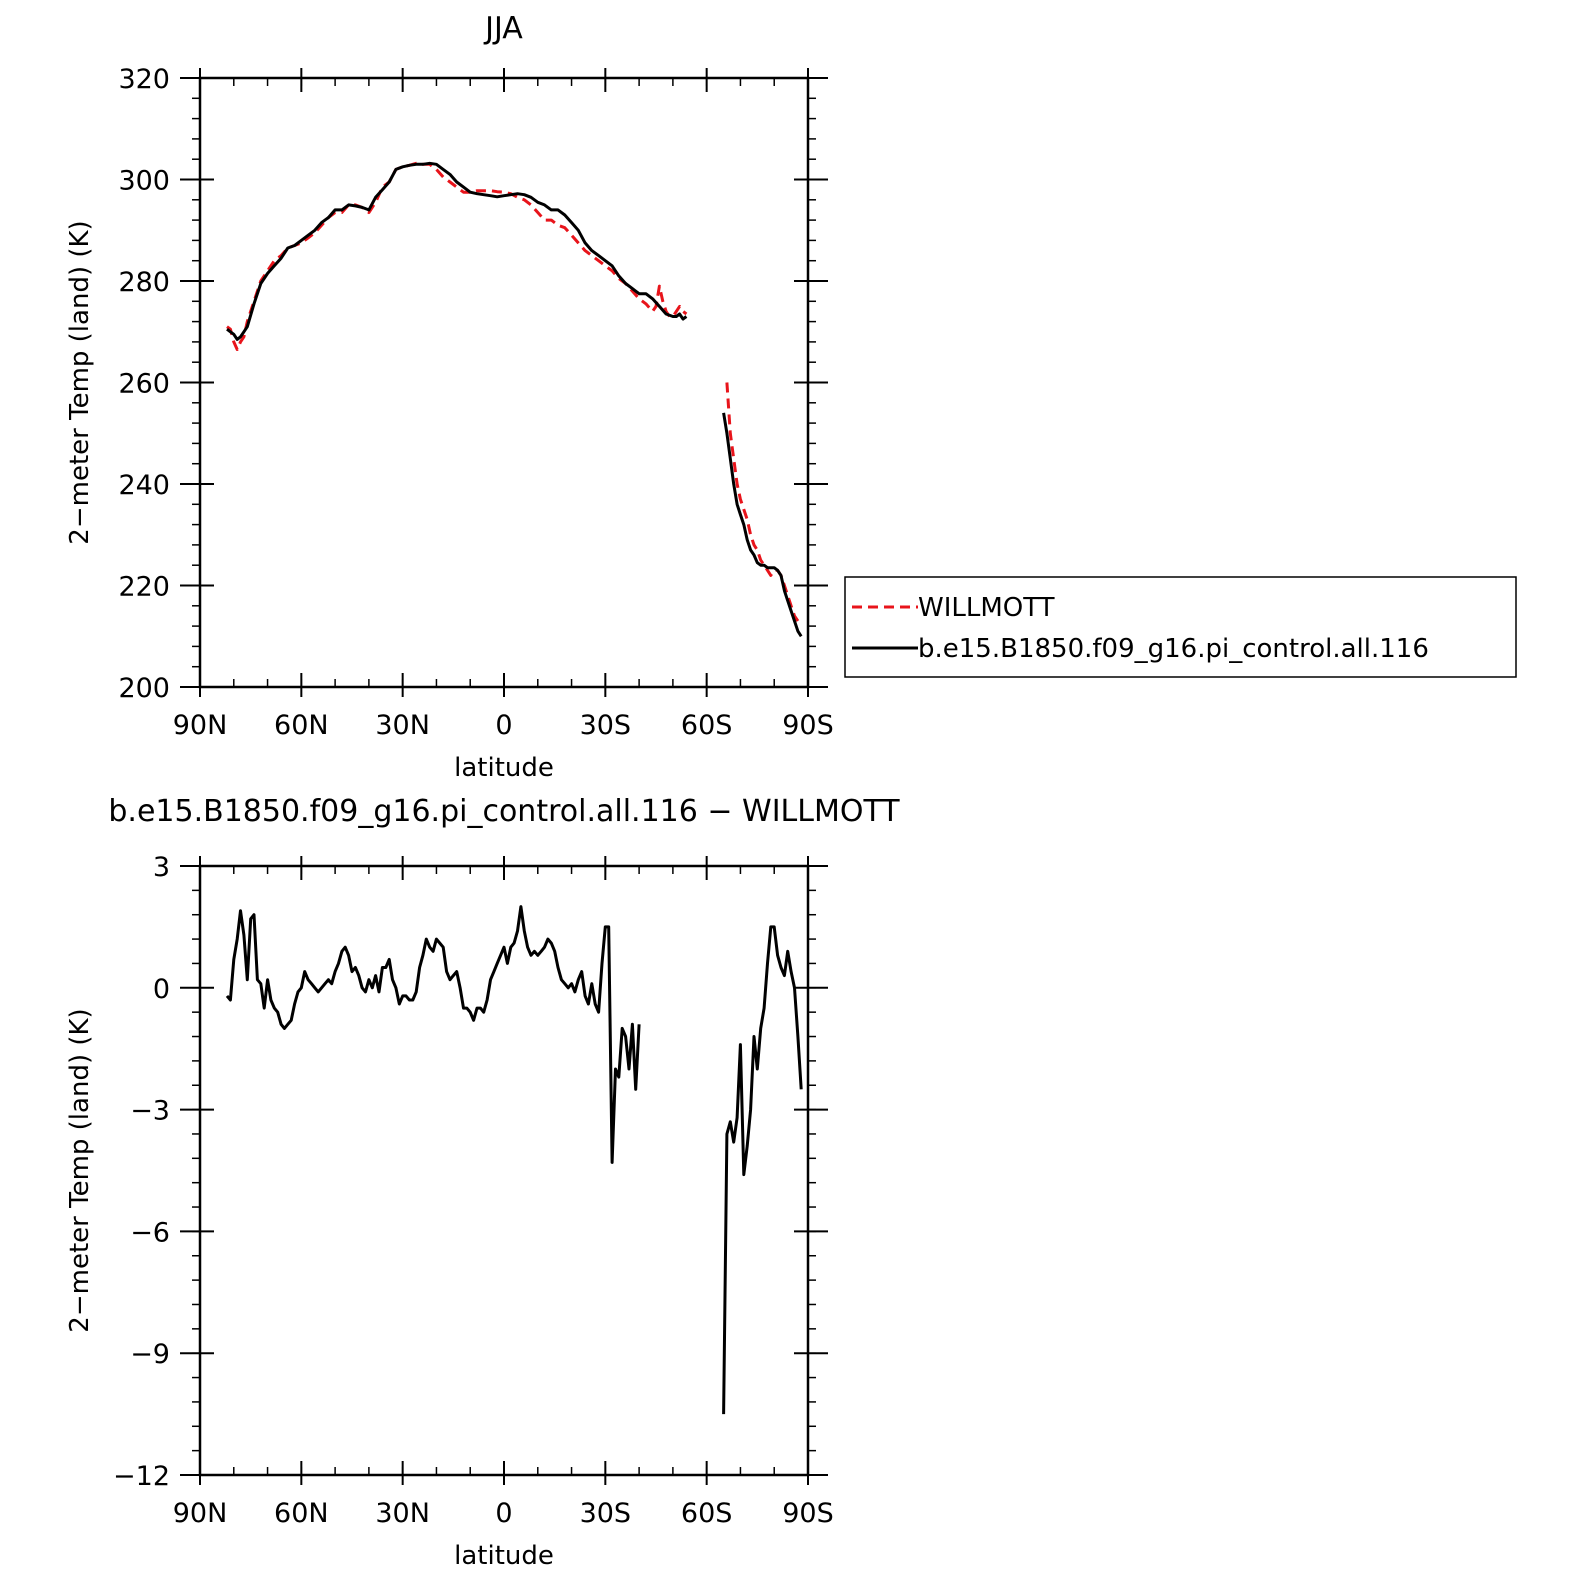 The height and width of the screenshot is (1574, 1574). I want to click on y-tick-label: −12, so click(141, 1476).